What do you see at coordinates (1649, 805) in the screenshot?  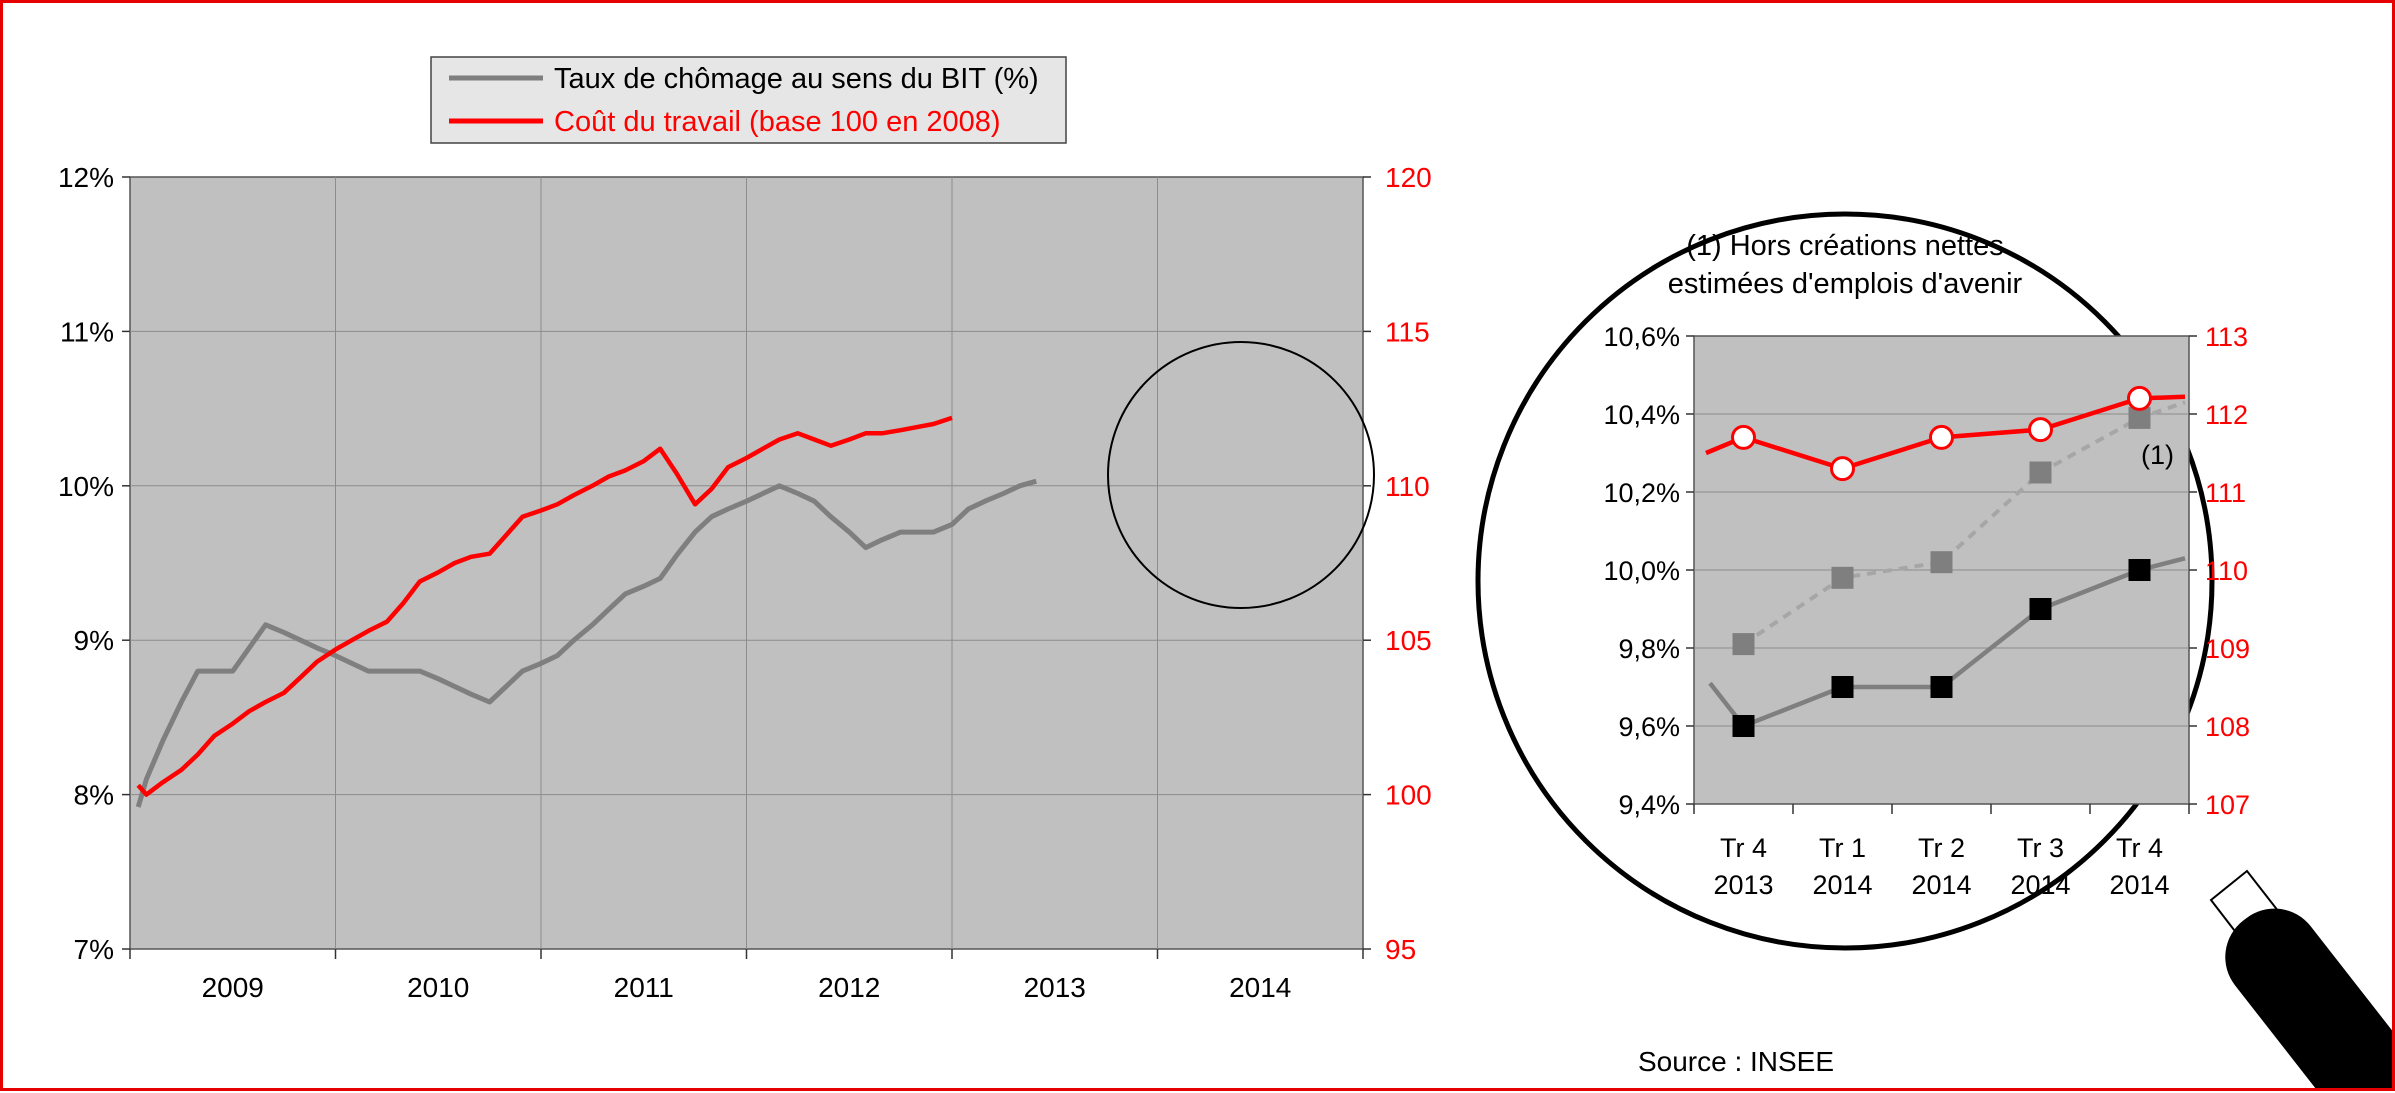 I see `zoom-left-tick-label: 9,4%` at bounding box center [1649, 805].